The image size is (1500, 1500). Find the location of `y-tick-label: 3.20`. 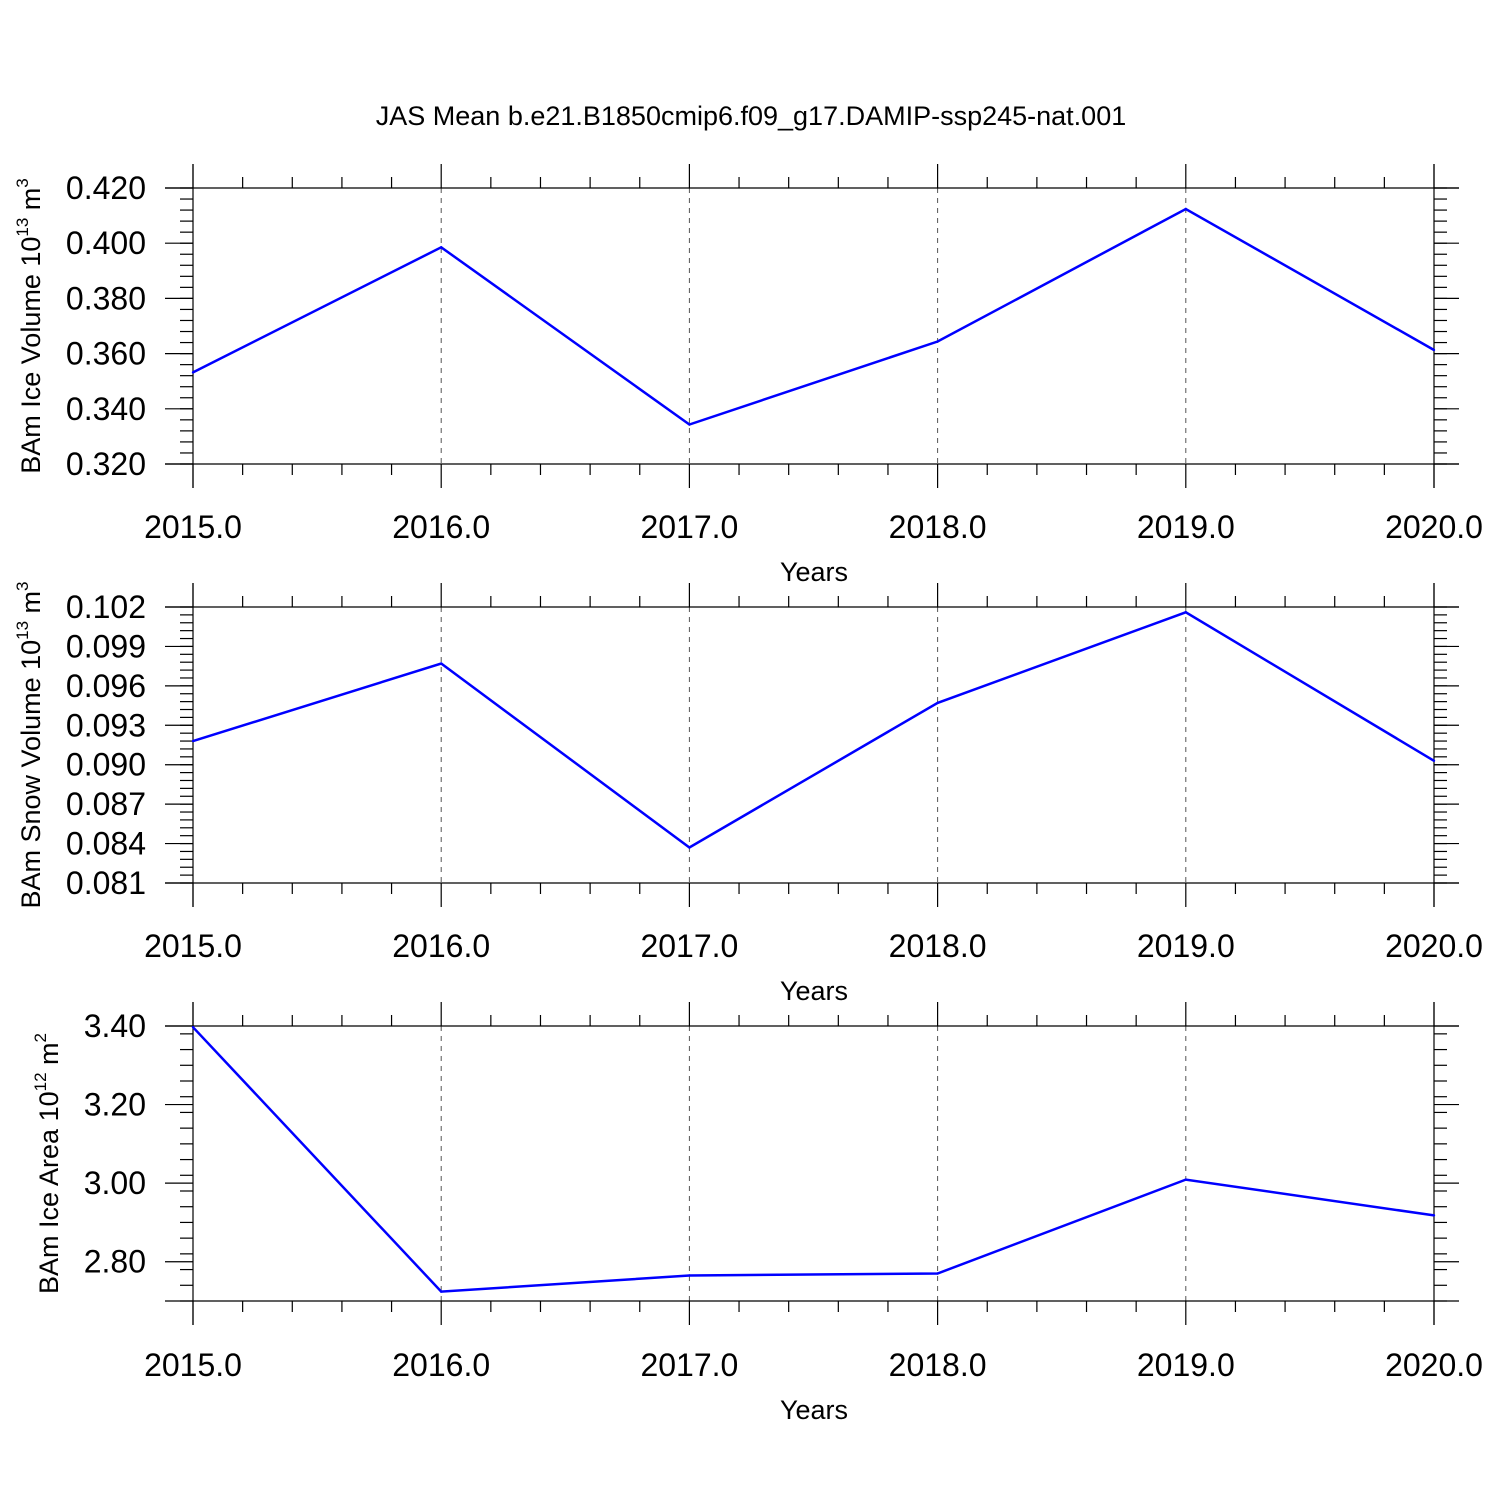

y-tick-label: 3.20 is located at coordinates (115, 1105).